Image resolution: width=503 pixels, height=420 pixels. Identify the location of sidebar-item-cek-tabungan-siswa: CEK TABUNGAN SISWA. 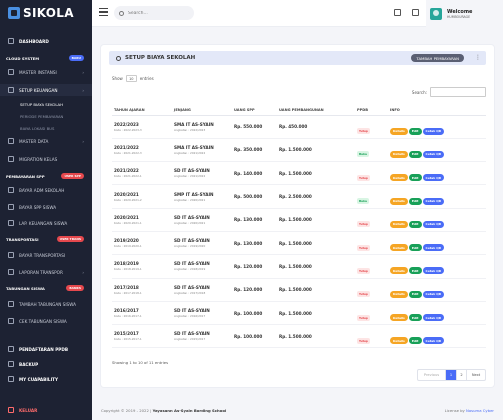
(46, 321).